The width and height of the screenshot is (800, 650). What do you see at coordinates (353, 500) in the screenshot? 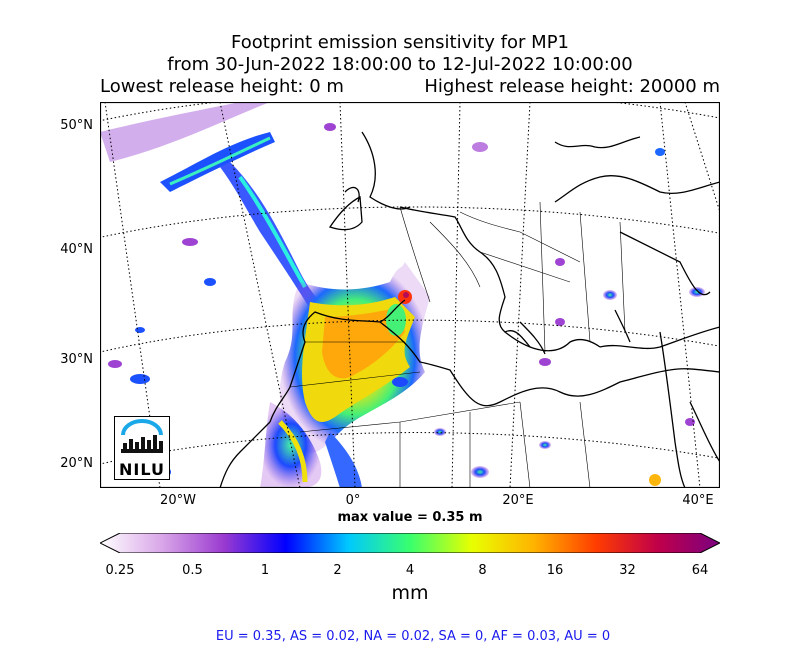
I see `lon-label-0: 0°` at bounding box center [353, 500].